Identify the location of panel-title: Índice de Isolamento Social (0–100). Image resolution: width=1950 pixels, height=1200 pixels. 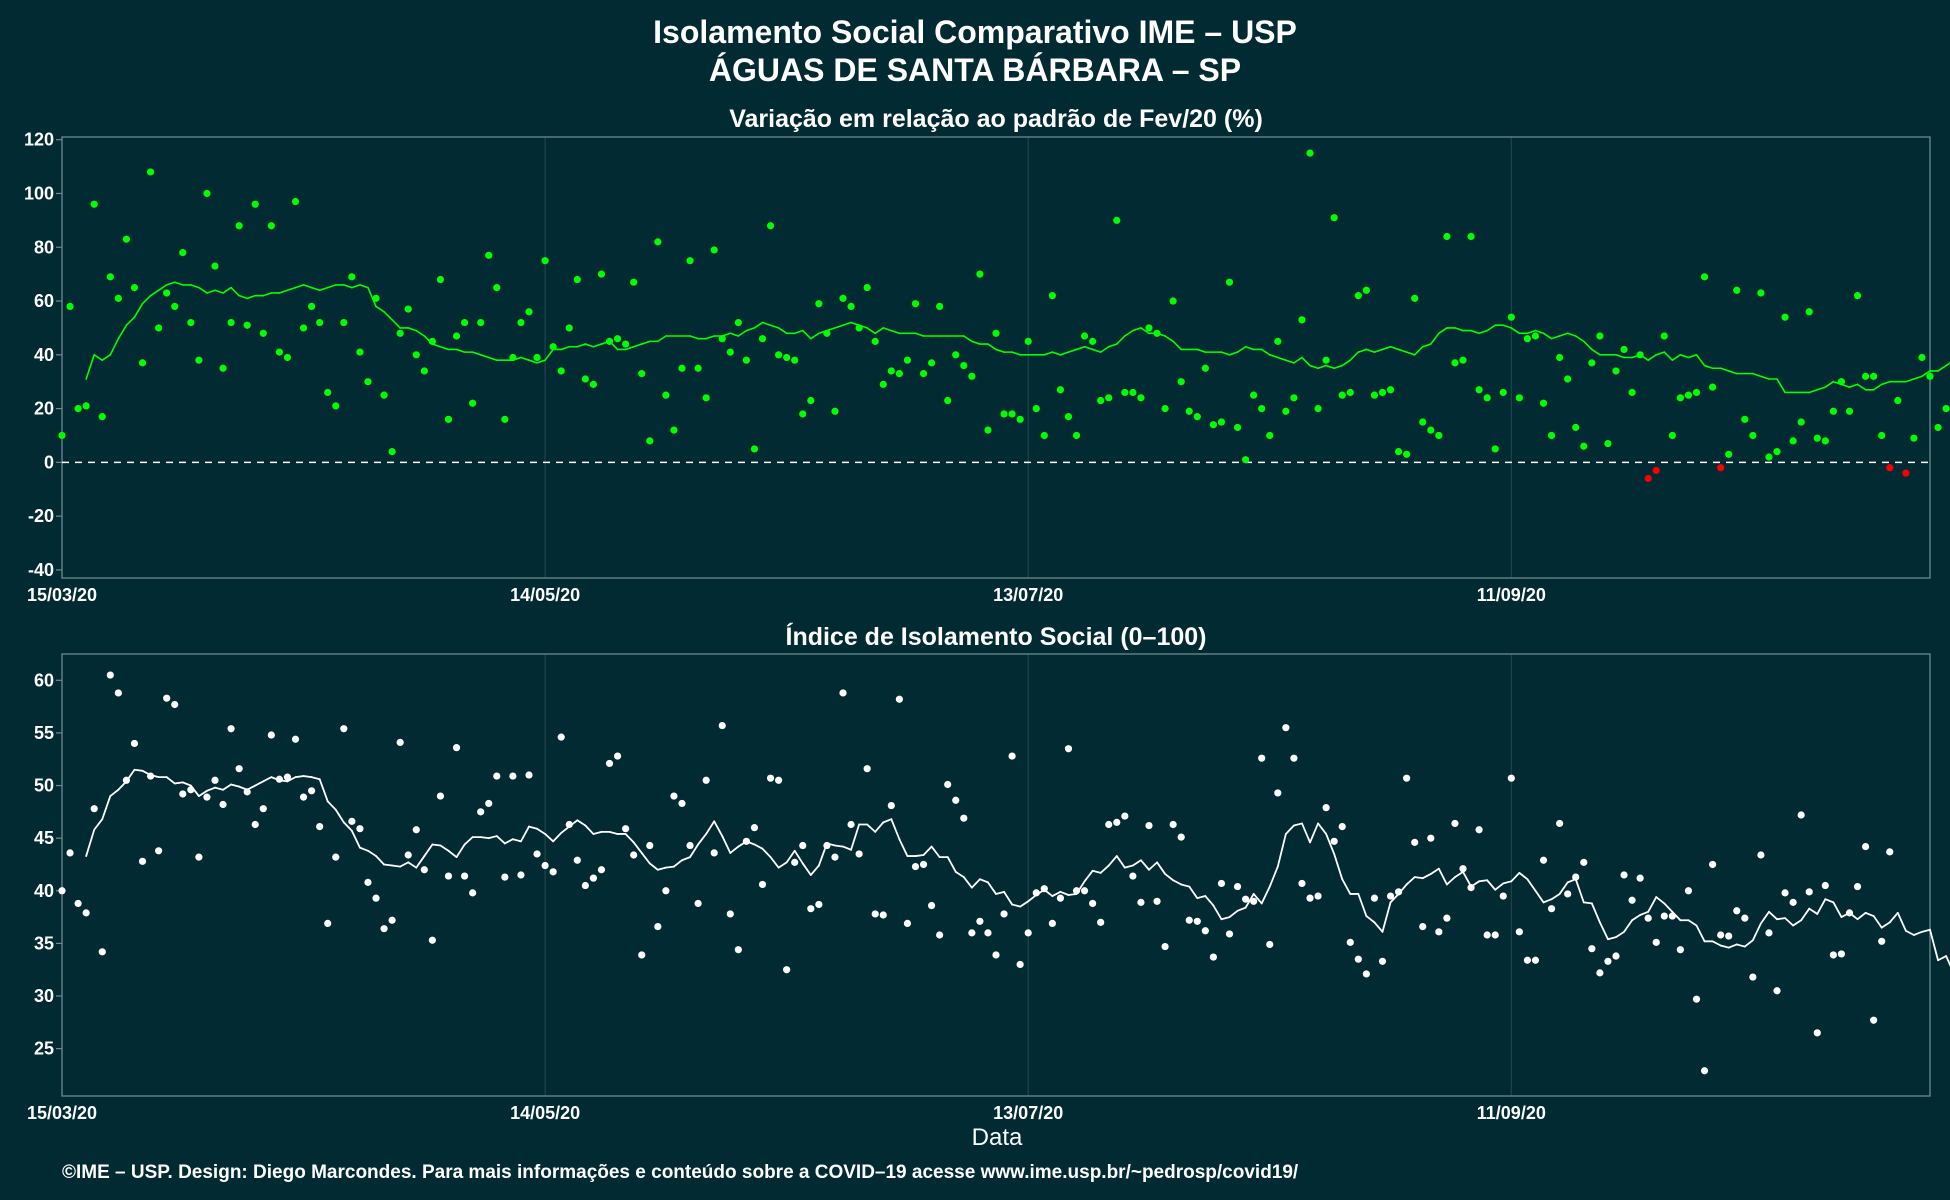
(996, 636).